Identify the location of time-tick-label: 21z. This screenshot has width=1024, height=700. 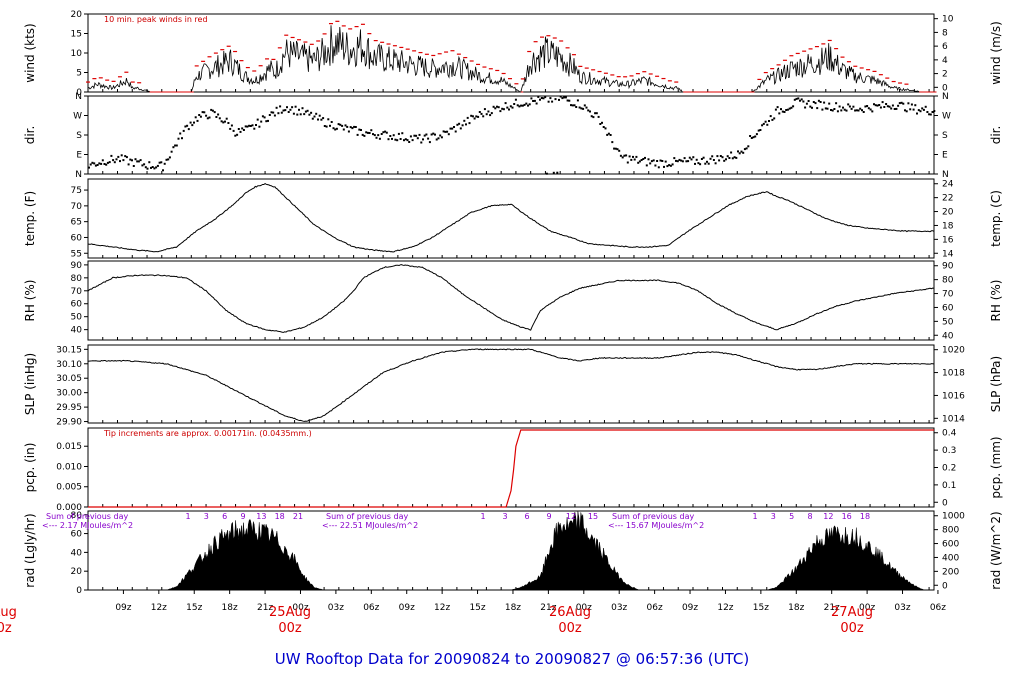
(548, 608).